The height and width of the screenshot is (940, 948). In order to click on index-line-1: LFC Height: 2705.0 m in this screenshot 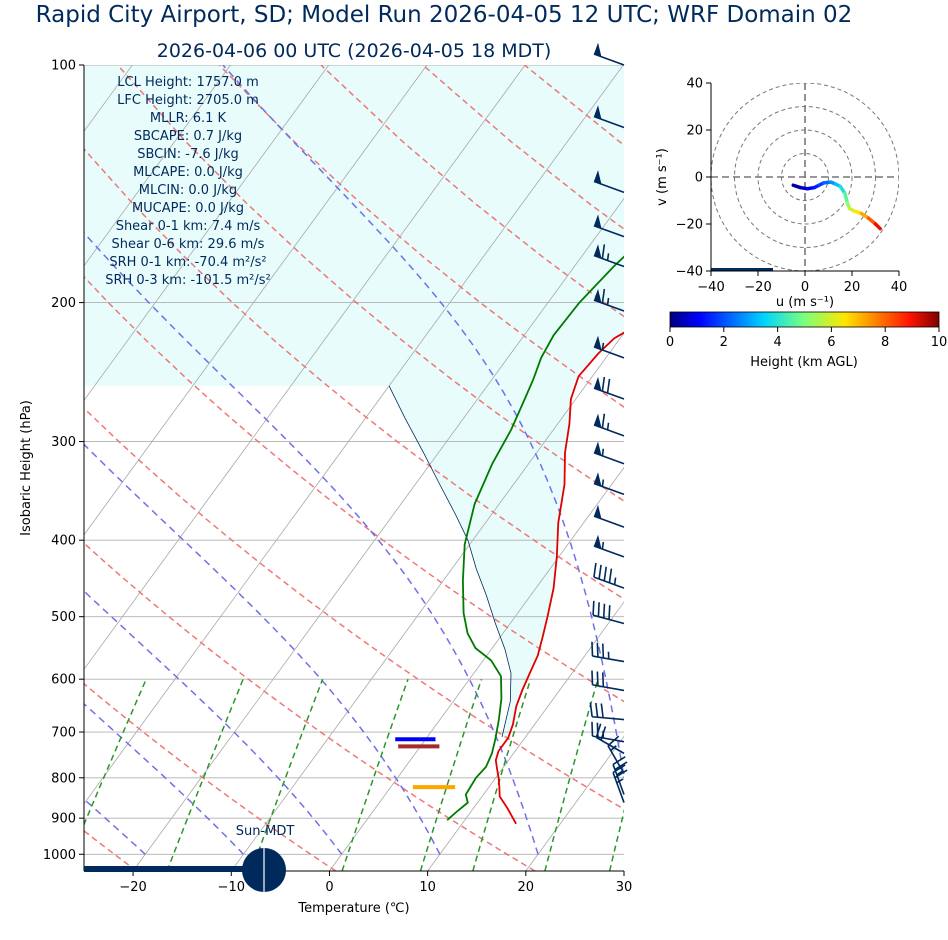, I will do `click(188, 100)`.